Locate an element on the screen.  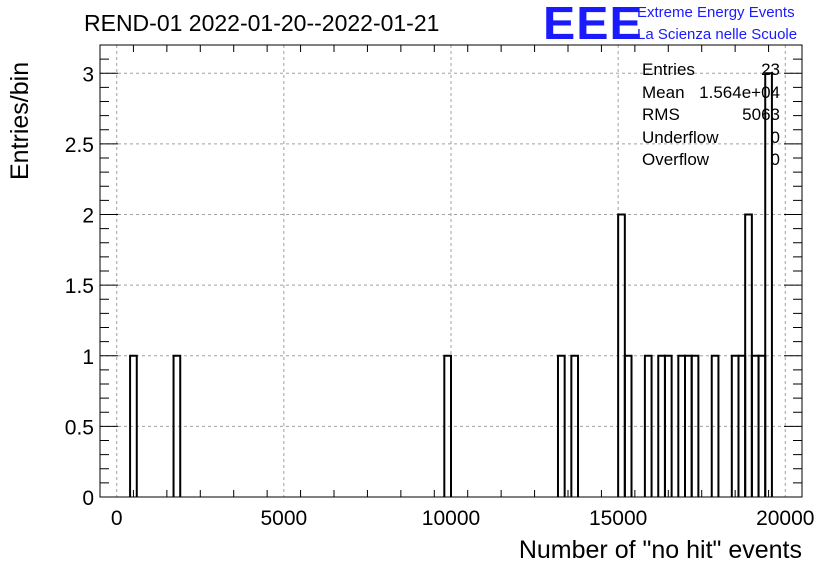
stats-value: 23 is located at coordinates (770, 69).